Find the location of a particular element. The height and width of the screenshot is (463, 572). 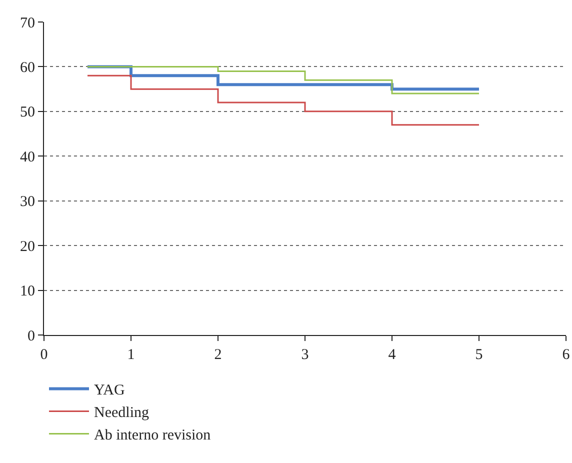

x-tick-label: 5 is located at coordinates (479, 355).